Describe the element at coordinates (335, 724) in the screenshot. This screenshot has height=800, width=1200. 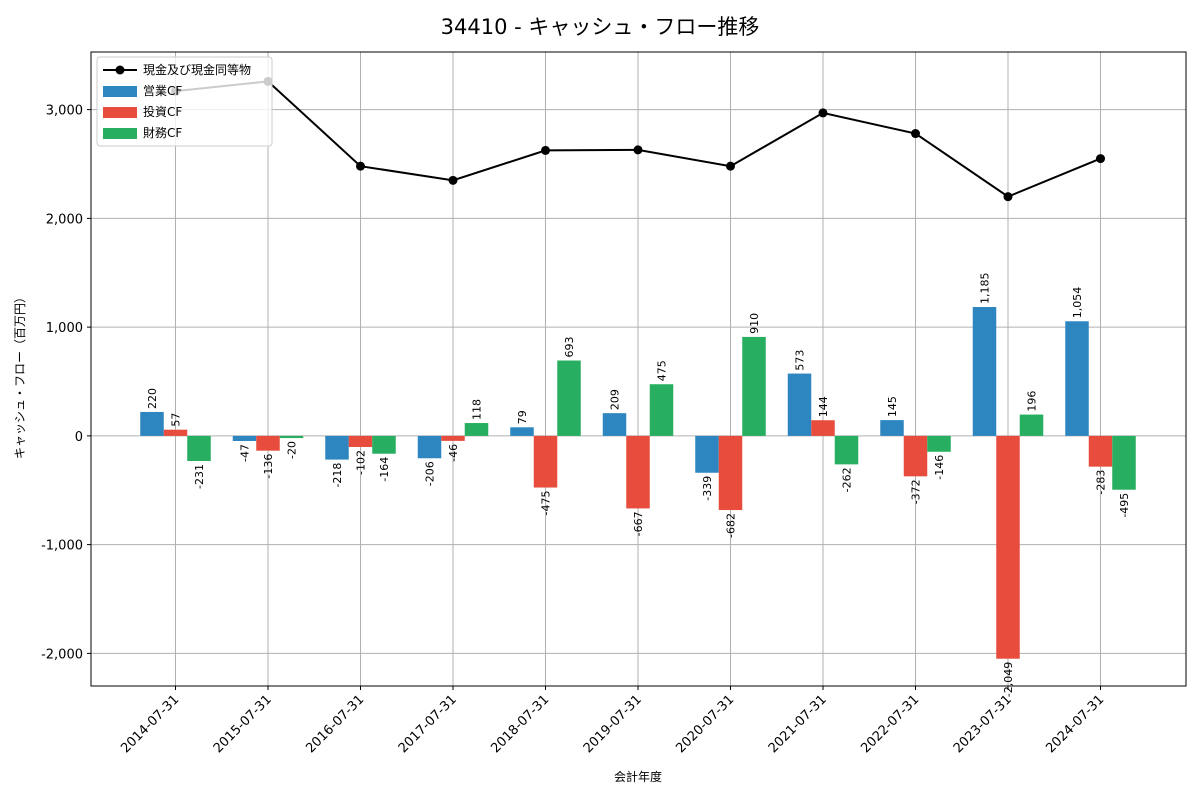
I see `x-tick-label: 2016-07-31` at that location.